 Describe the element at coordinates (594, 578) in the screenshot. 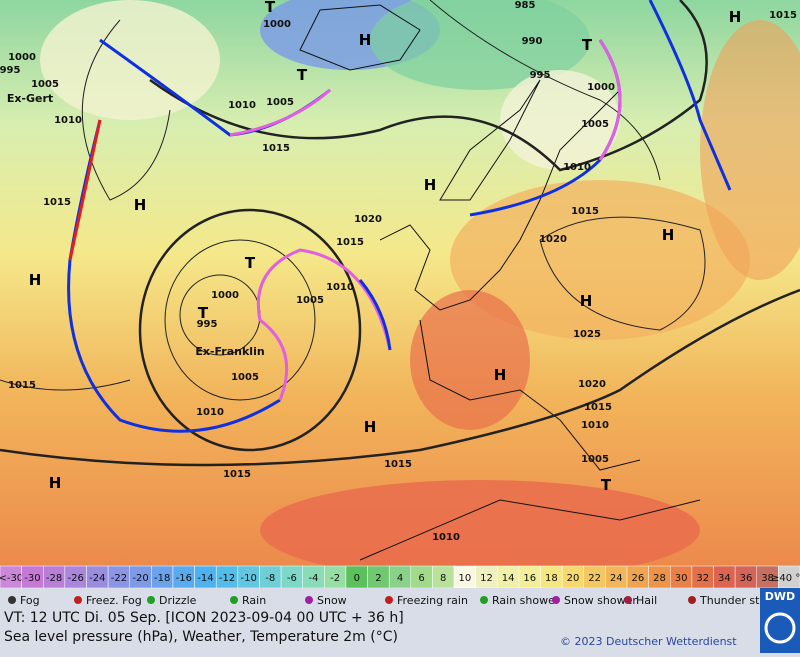

I see `scale-label: 22` at that location.